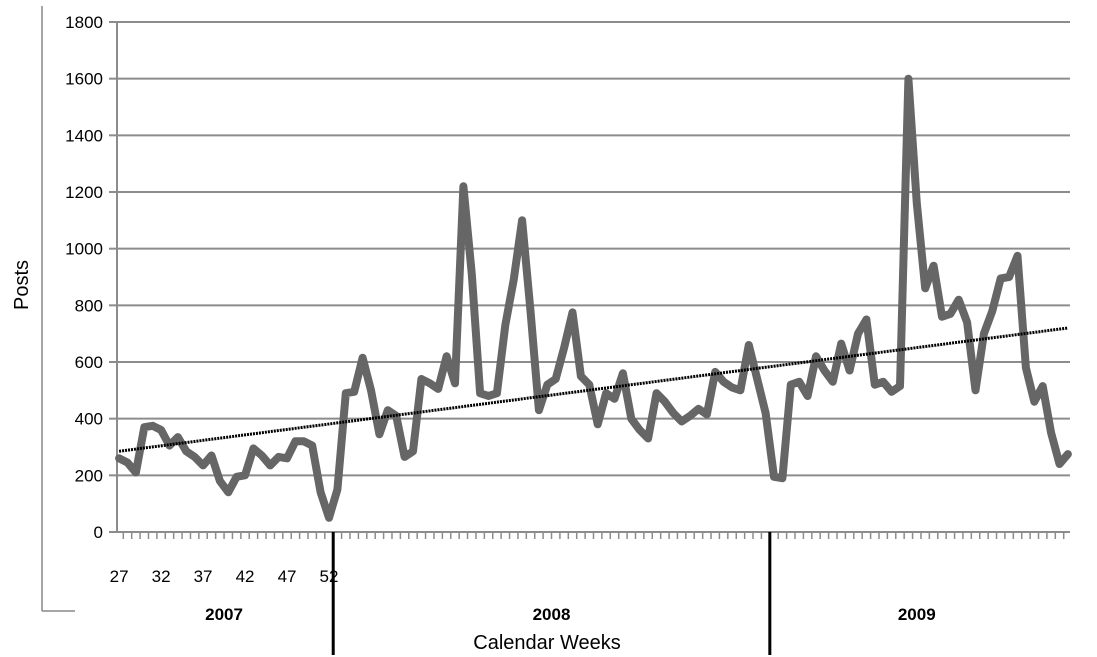  I want to click on y-tick-label: 400, so click(89, 419).